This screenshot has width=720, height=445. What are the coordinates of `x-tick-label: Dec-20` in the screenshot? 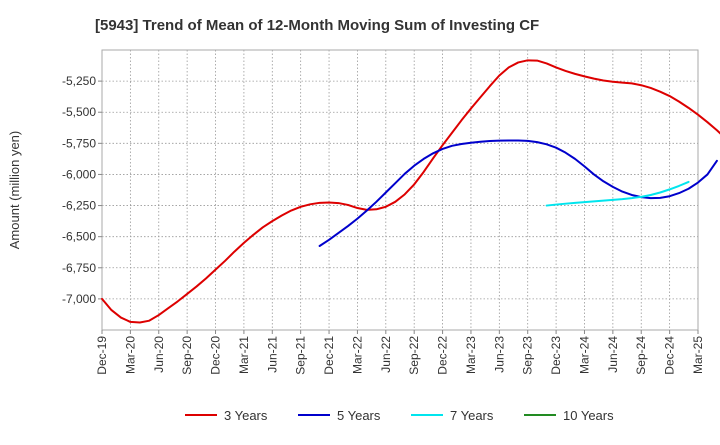 It's located at (216, 355).